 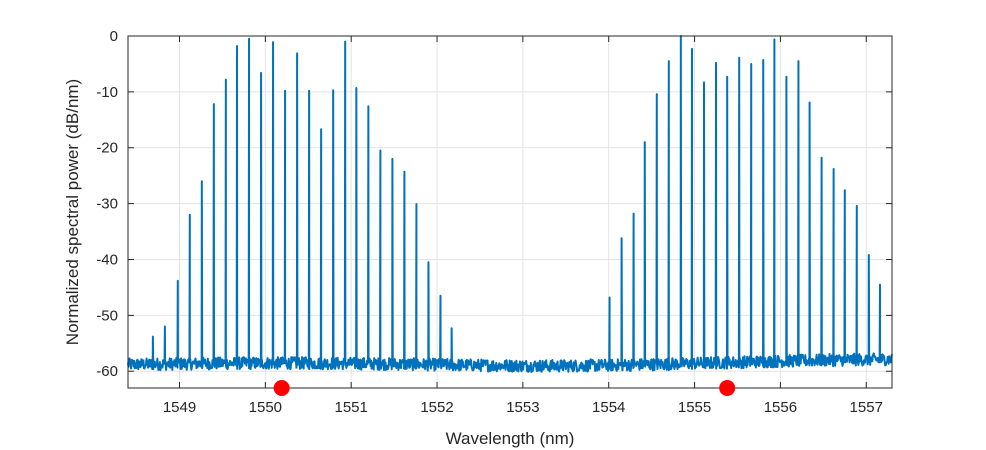 What do you see at coordinates (107, 204) in the screenshot?
I see `y-tick-label: -30` at bounding box center [107, 204].